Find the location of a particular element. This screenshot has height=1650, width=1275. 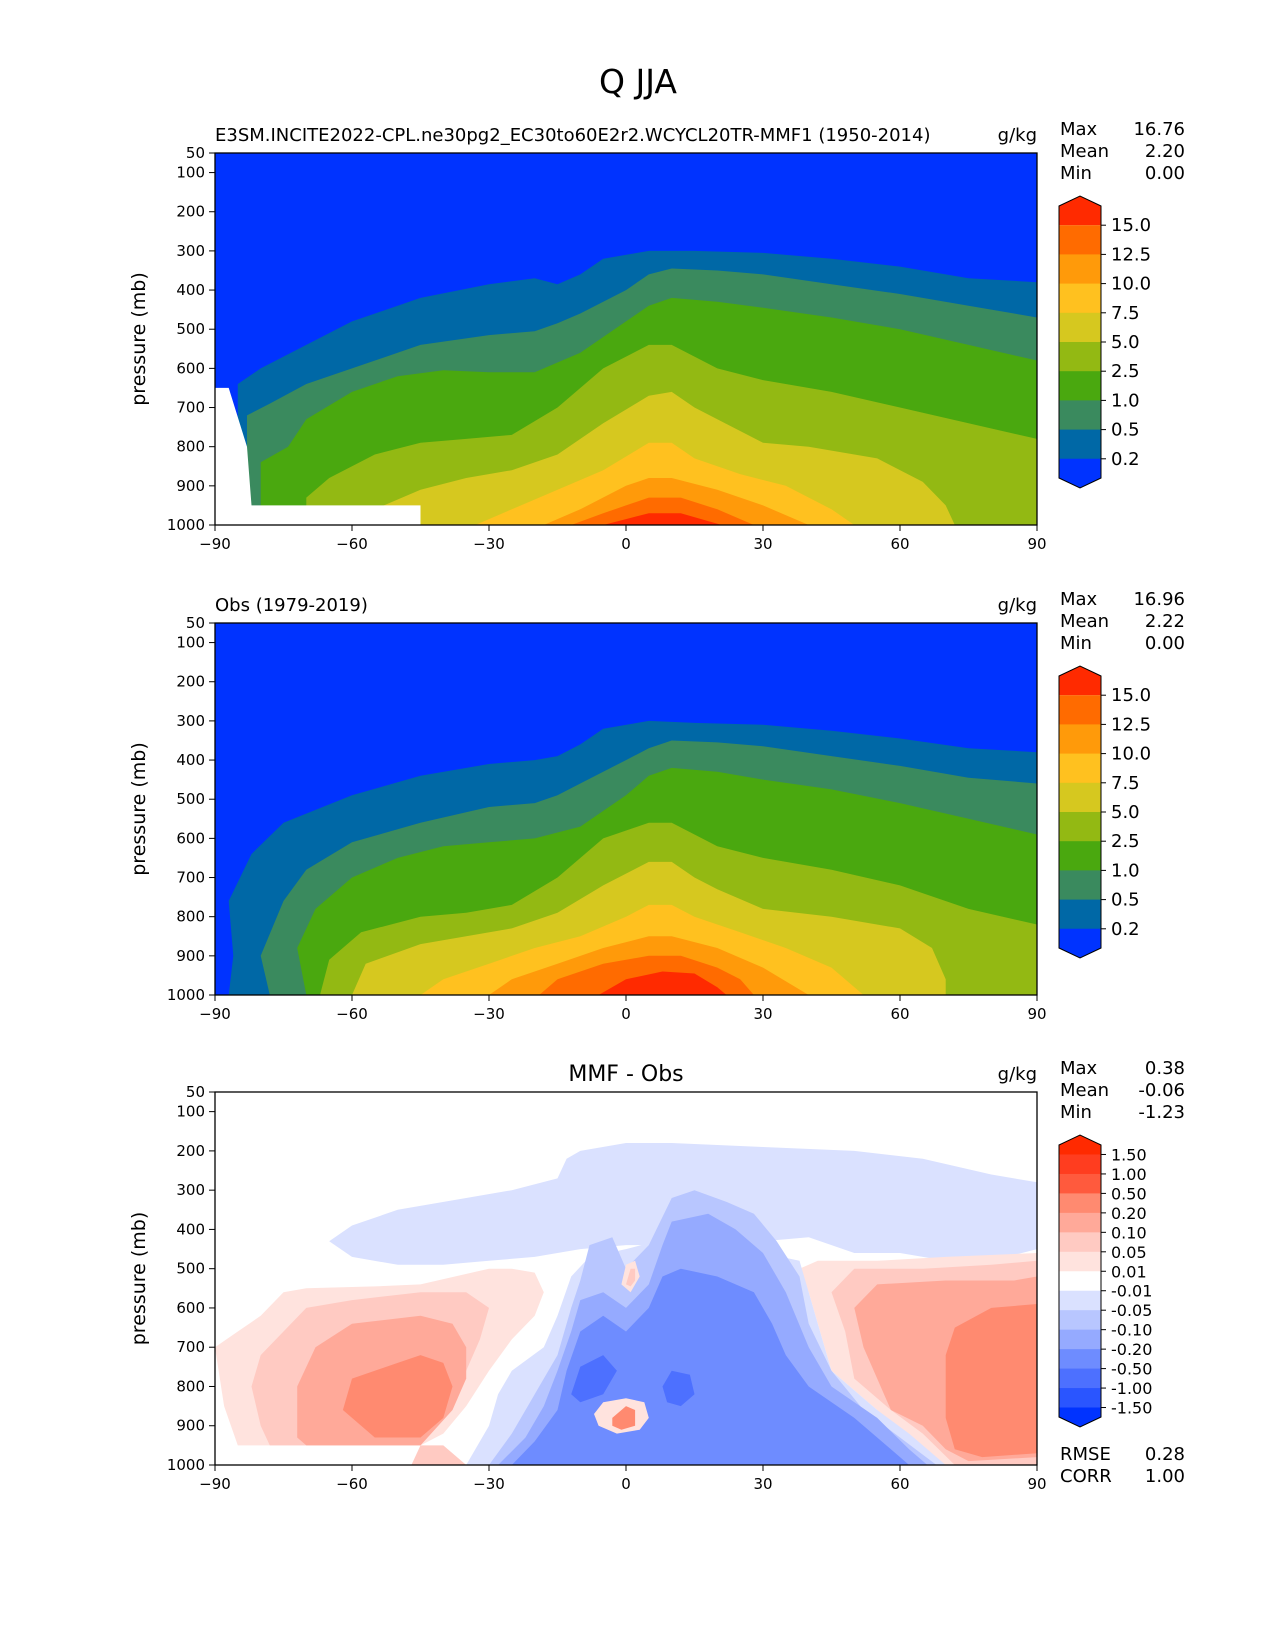

colorbar-tick-label: -0.01 is located at coordinates (1131, 1291).